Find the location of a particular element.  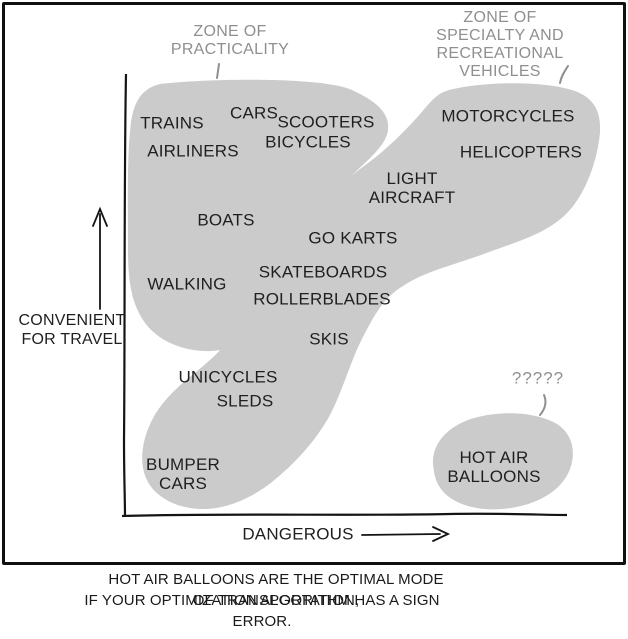

up-arrow is located at coordinates (100, 258).